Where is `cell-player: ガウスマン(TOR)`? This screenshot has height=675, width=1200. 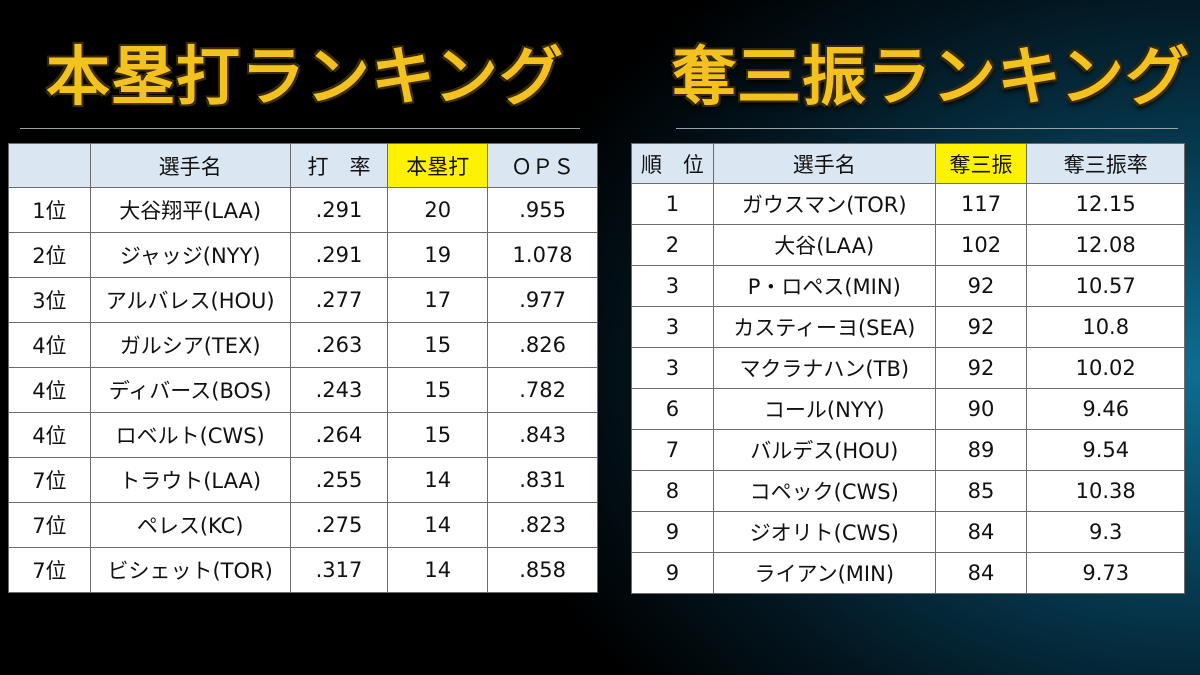
cell-player: ガウスマン(TOR) is located at coordinates (824, 204).